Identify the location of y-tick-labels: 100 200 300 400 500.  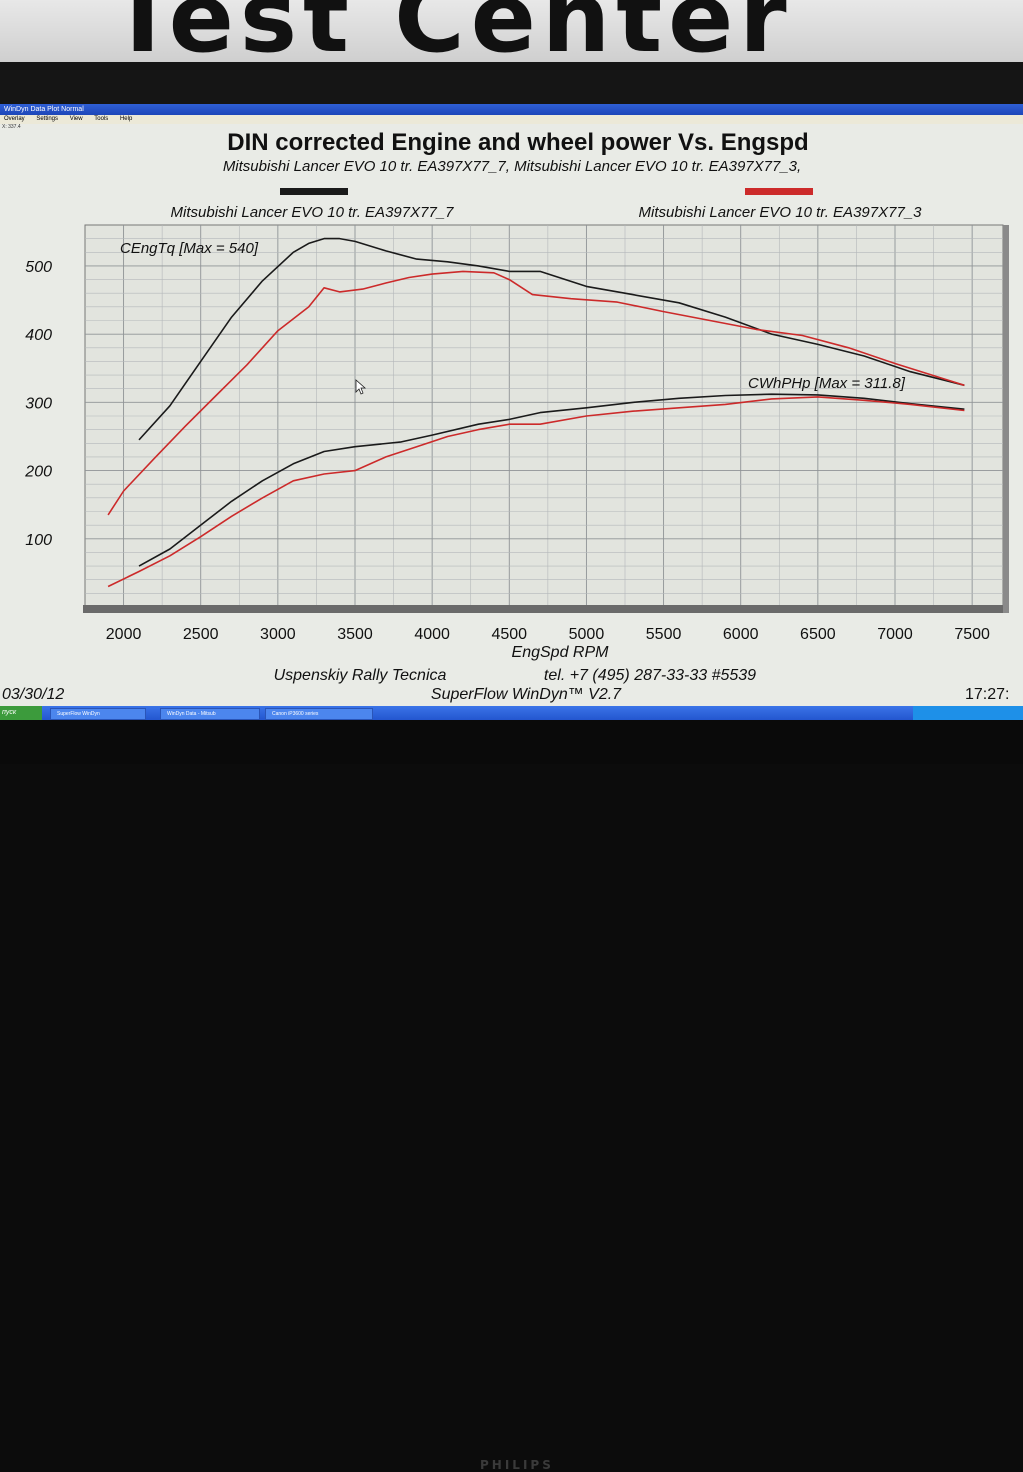
(38, 404).